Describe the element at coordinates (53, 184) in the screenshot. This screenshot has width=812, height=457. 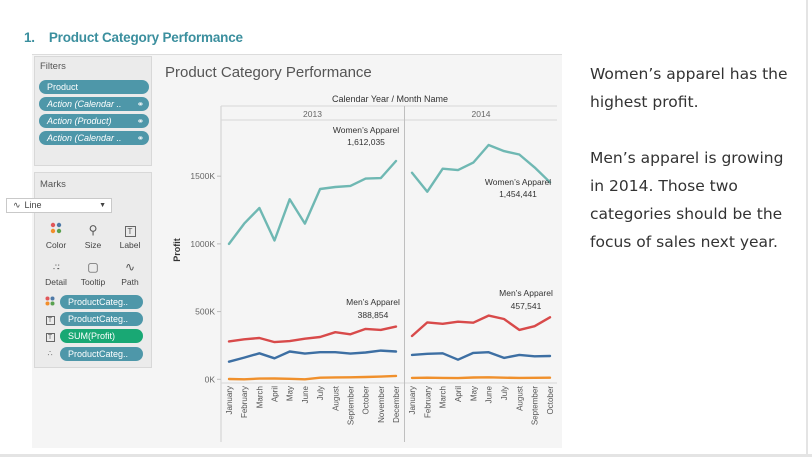
I see `marks-title: Marks` at that location.